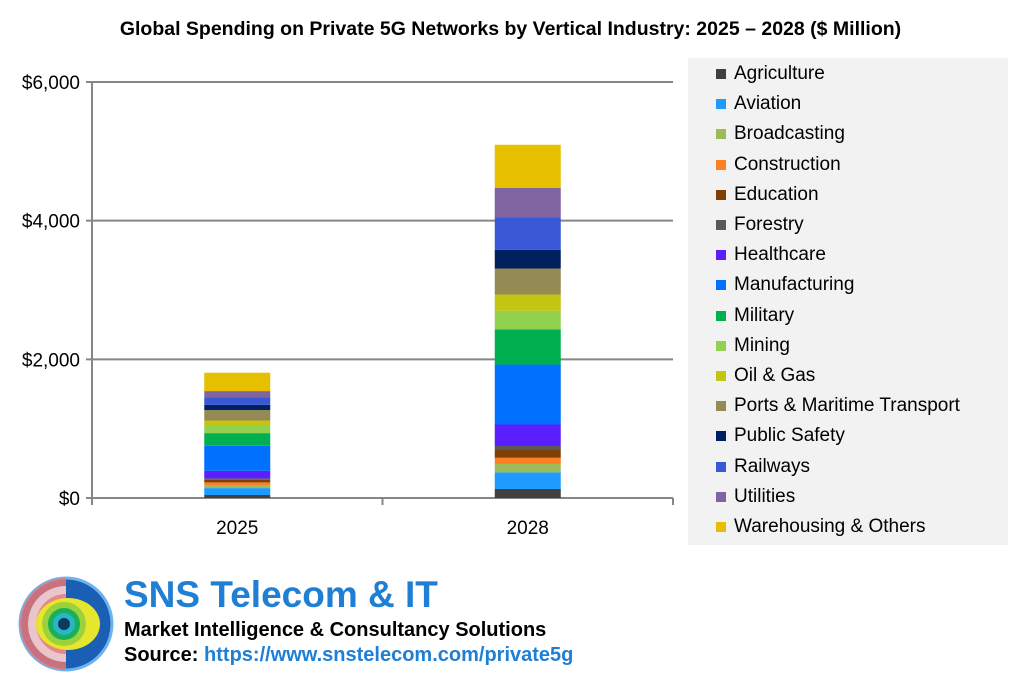 The width and height of the screenshot is (1021, 682). Describe the element at coordinates (237, 401) in the screenshot. I see `bar-segment-railways-2025` at that location.